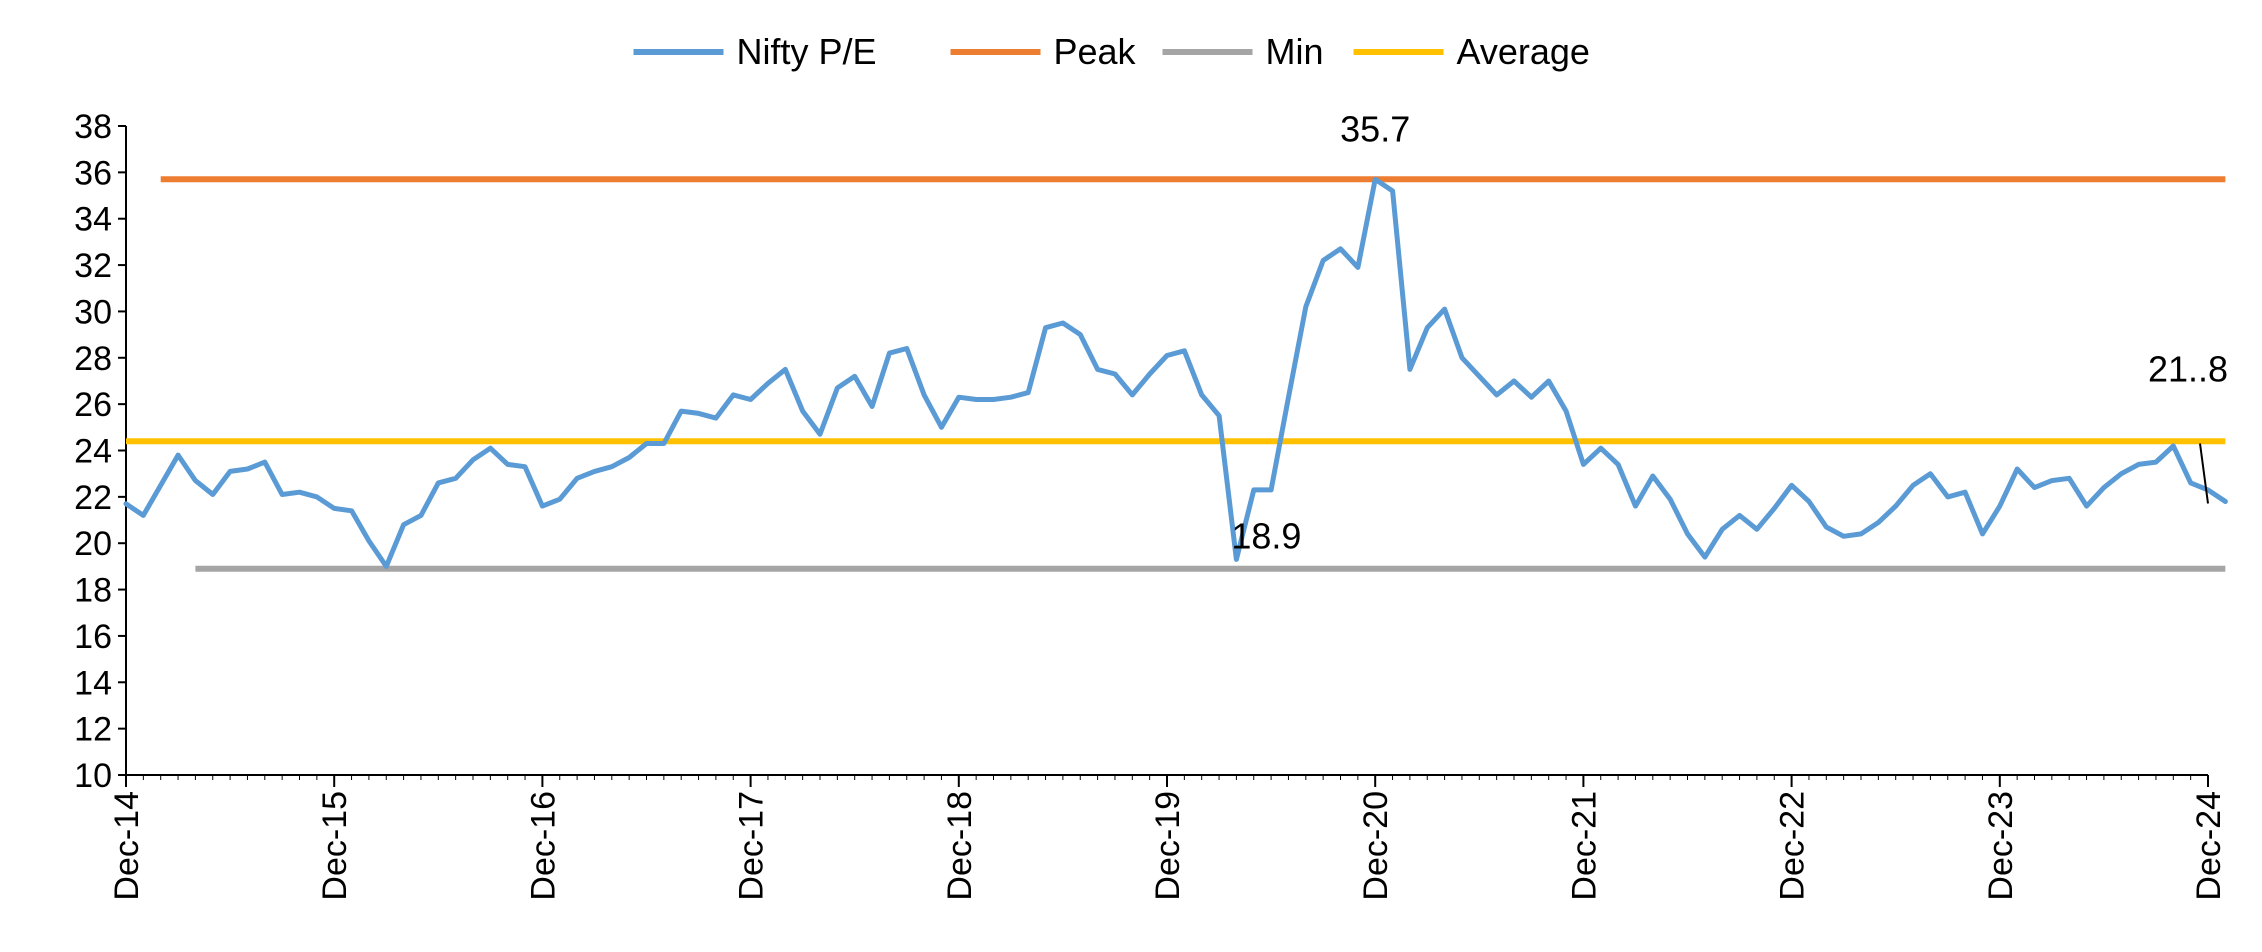 The height and width of the screenshot is (952, 2262). What do you see at coordinates (93, 405) in the screenshot?
I see `y-tick-label: 26` at bounding box center [93, 405].